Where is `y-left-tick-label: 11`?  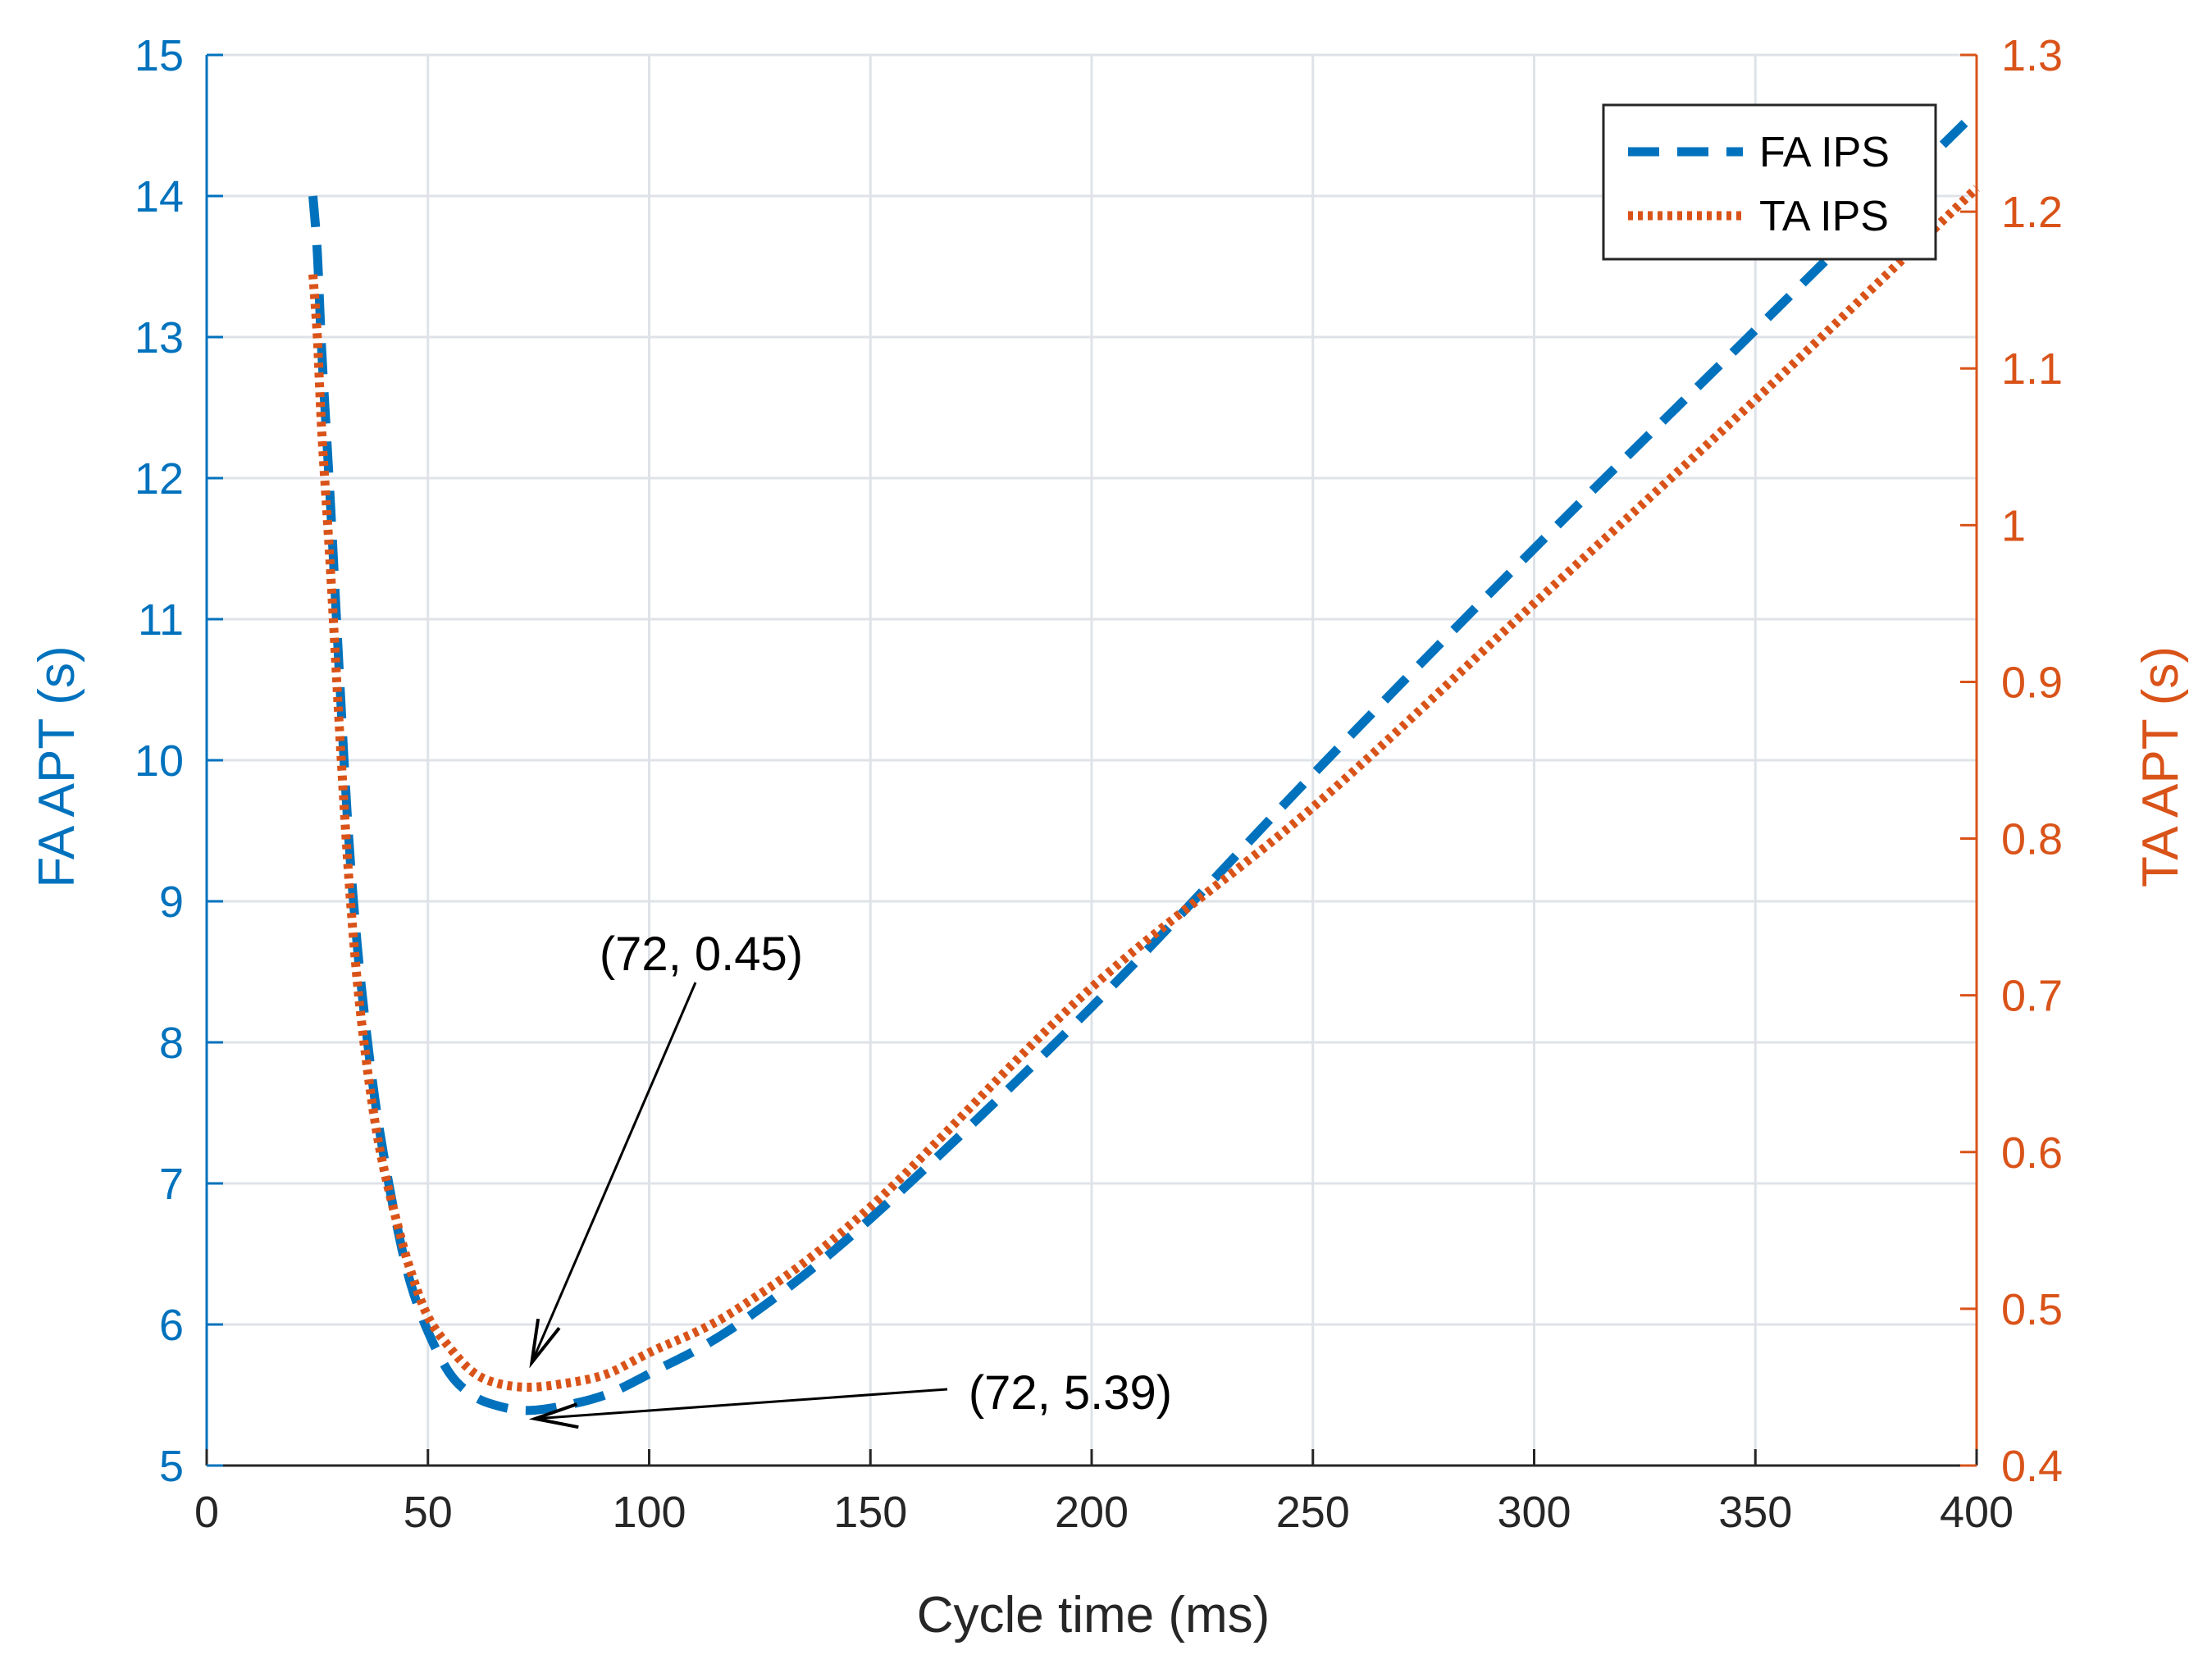
y-left-tick-label: 11 is located at coordinates (161, 620).